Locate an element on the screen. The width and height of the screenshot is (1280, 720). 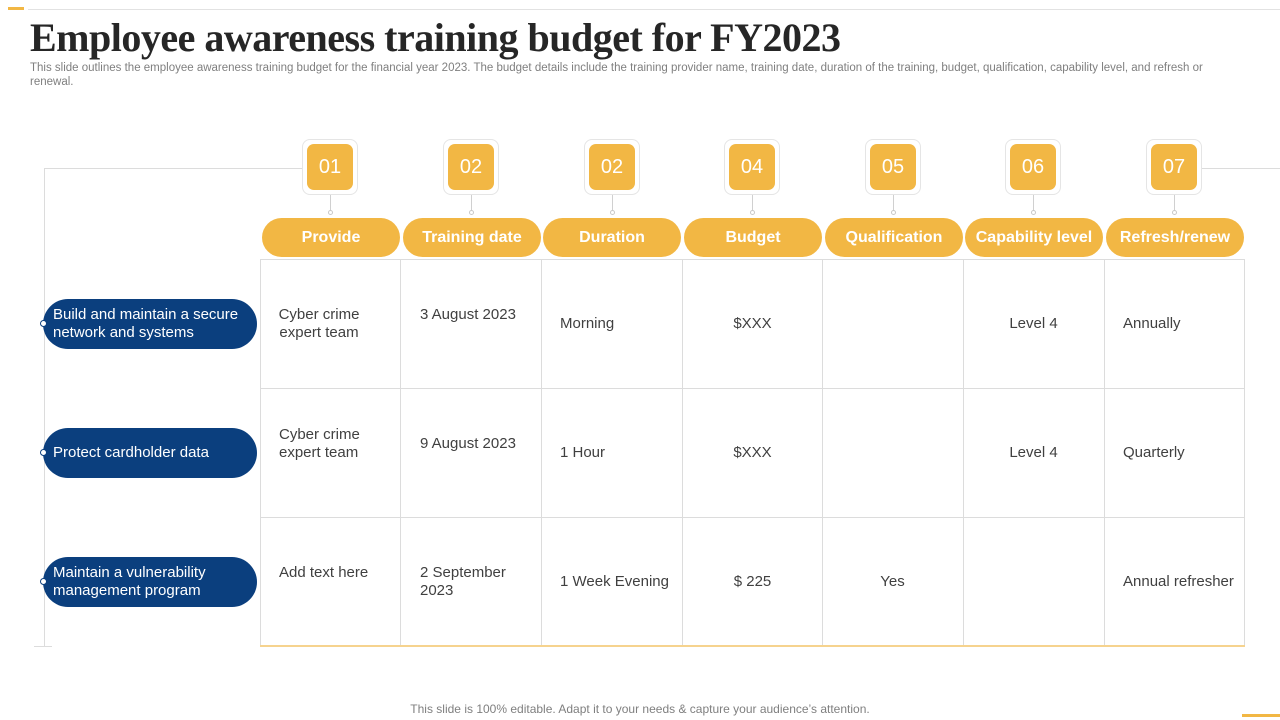
column-number: 04 is located at coordinates (752, 167).